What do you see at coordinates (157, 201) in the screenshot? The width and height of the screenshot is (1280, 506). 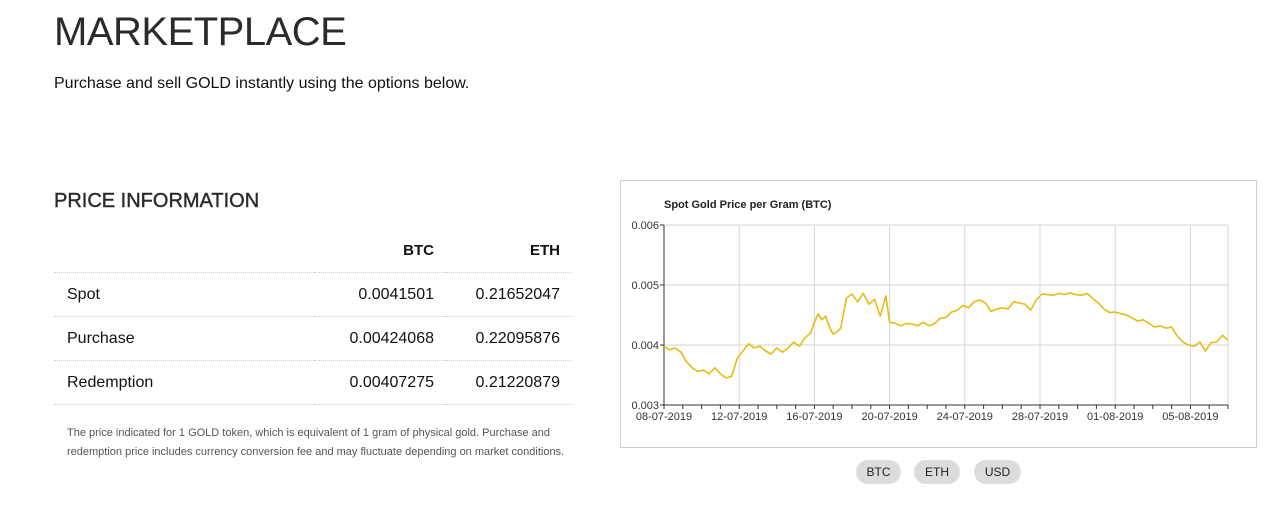 I see `price-information-title: PRICE INFORMATION` at bounding box center [157, 201].